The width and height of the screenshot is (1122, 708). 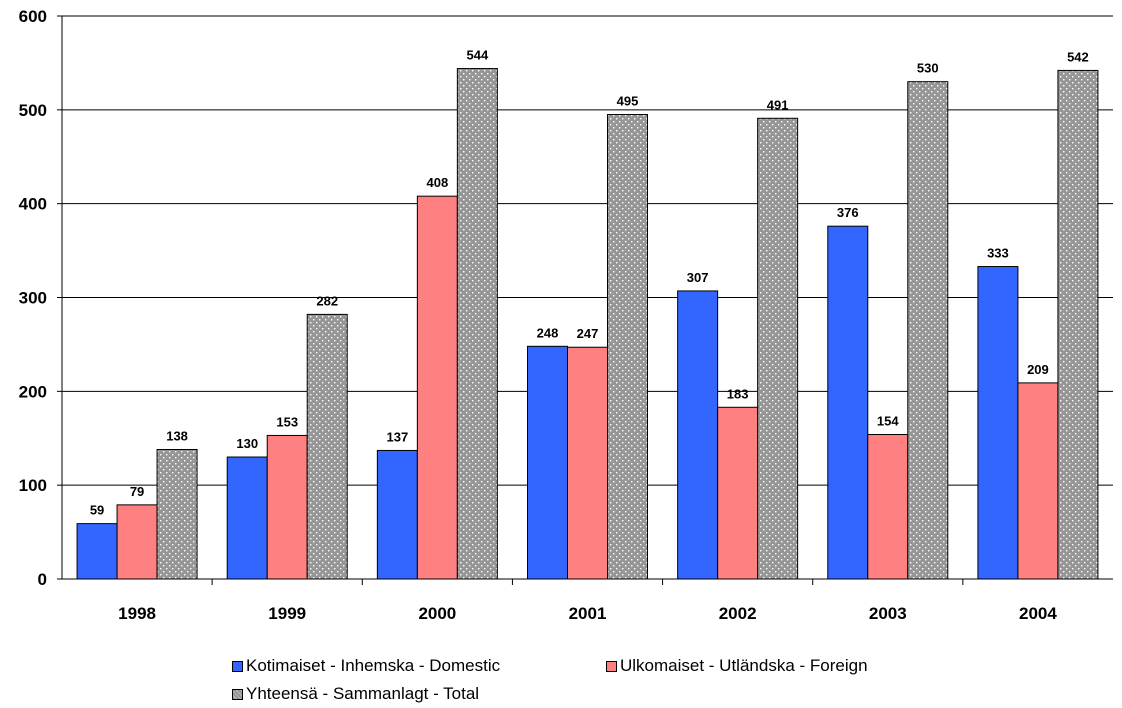 I want to click on x-tick-label-1998: 1998, so click(x=137, y=613).